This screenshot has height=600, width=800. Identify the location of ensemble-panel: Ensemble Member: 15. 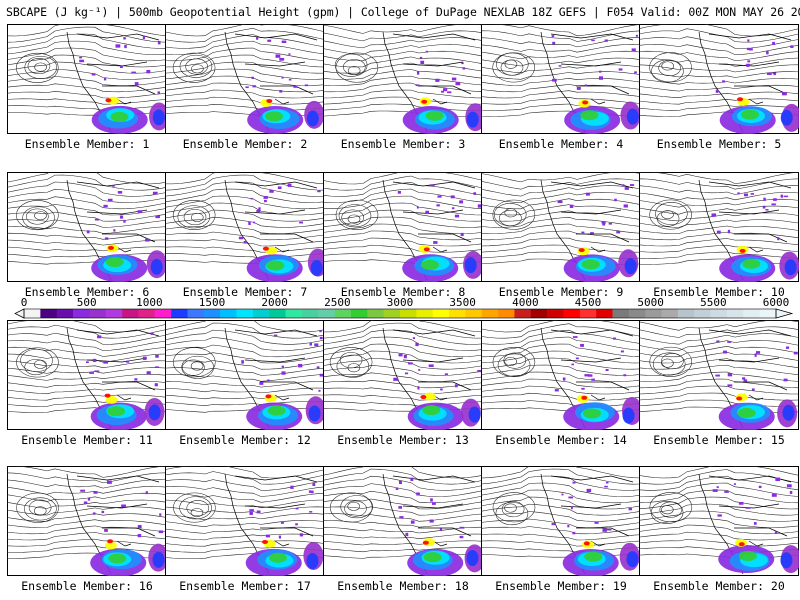
(719, 383).